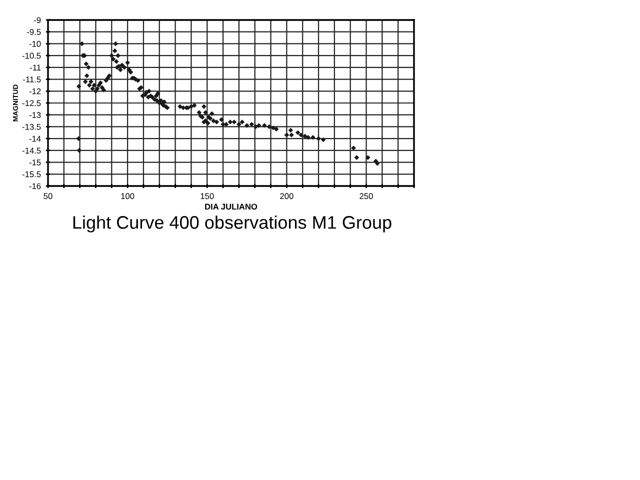  What do you see at coordinates (232, 224) in the screenshot?
I see `text: Light Curve 400 observations M1 Group` at bounding box center [232, 224].